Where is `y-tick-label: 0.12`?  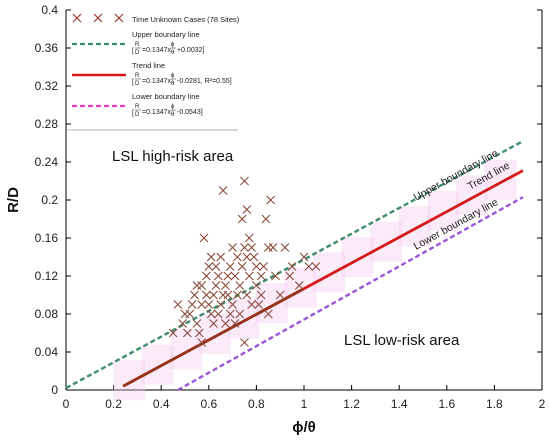 y-tick-label: 0.12 is located at coordinates (47, 276).